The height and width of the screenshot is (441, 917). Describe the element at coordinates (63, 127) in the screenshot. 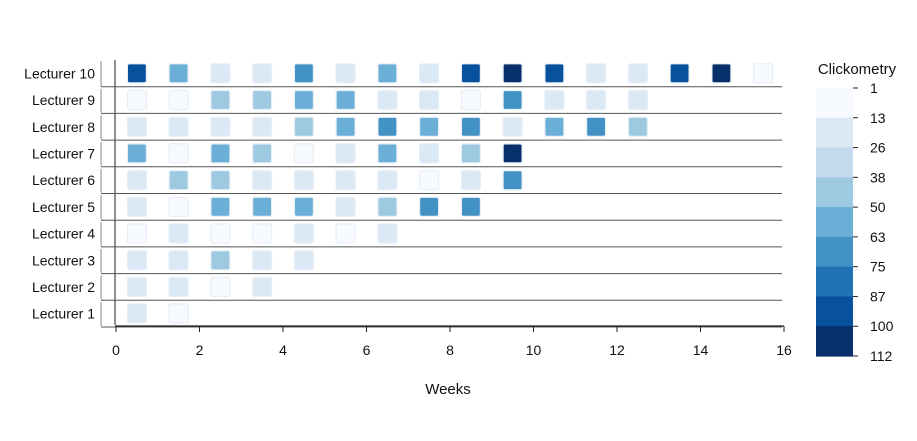

I see `row-label: Lecturer 8` at that location.